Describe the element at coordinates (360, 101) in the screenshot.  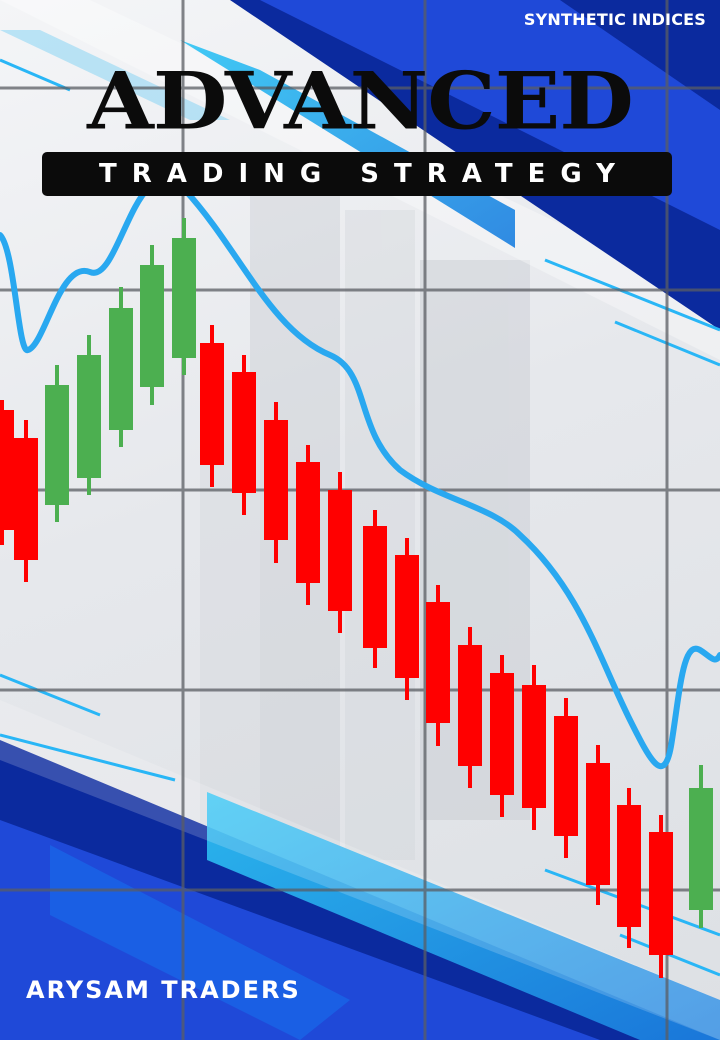
I see `book-title: ADVANCED` at that location.